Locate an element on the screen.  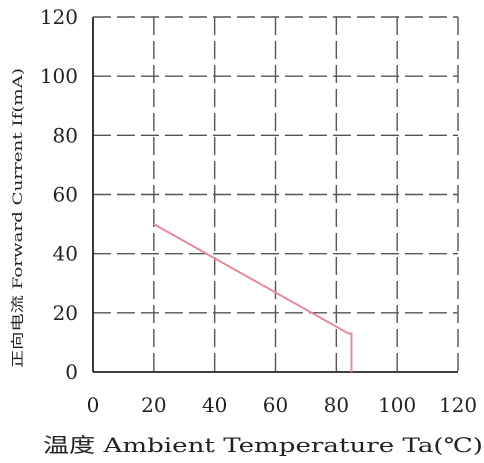
y-axis-label: 正向电流 Forward Current If(mA) is located at coordinates (18, 218).